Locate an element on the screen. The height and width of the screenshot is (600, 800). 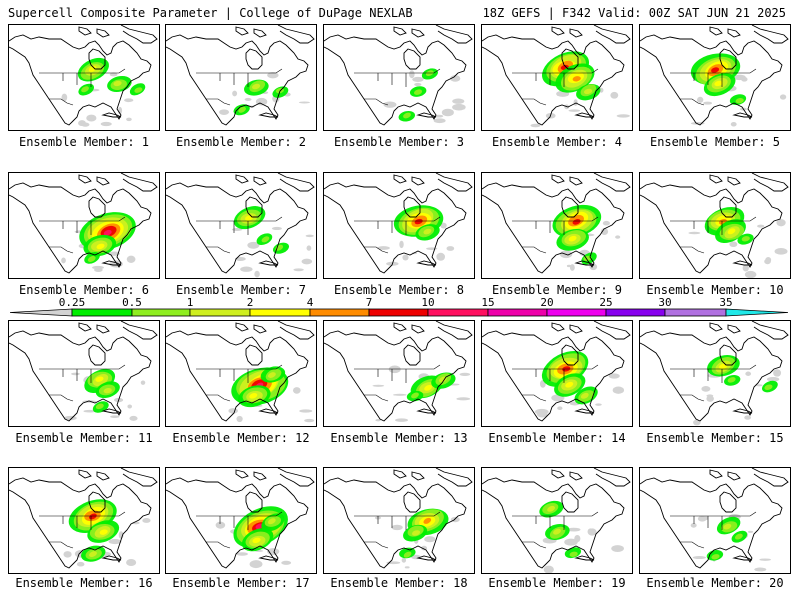
colorbar-tick-label: 0.25 is located at coordinates (72, 302).